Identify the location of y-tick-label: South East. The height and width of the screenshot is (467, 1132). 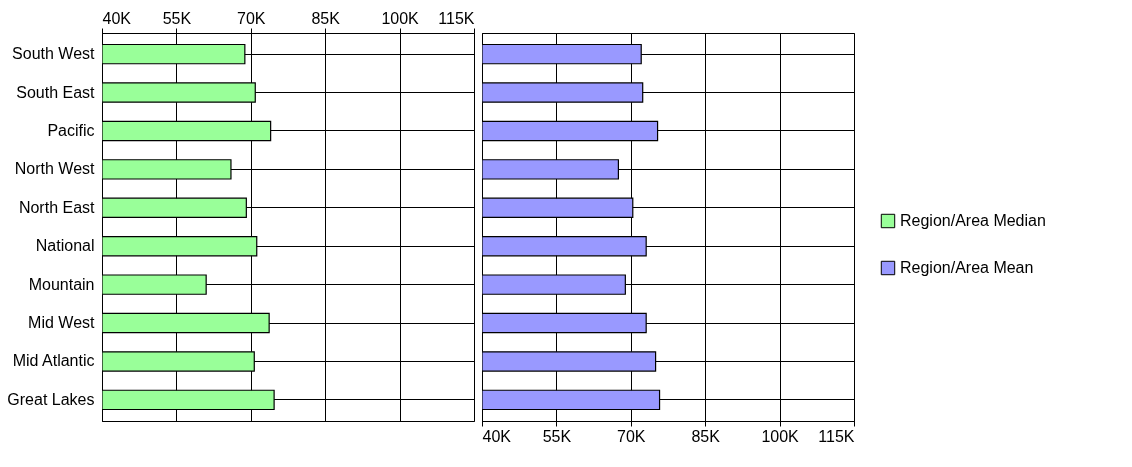
(56, 92).